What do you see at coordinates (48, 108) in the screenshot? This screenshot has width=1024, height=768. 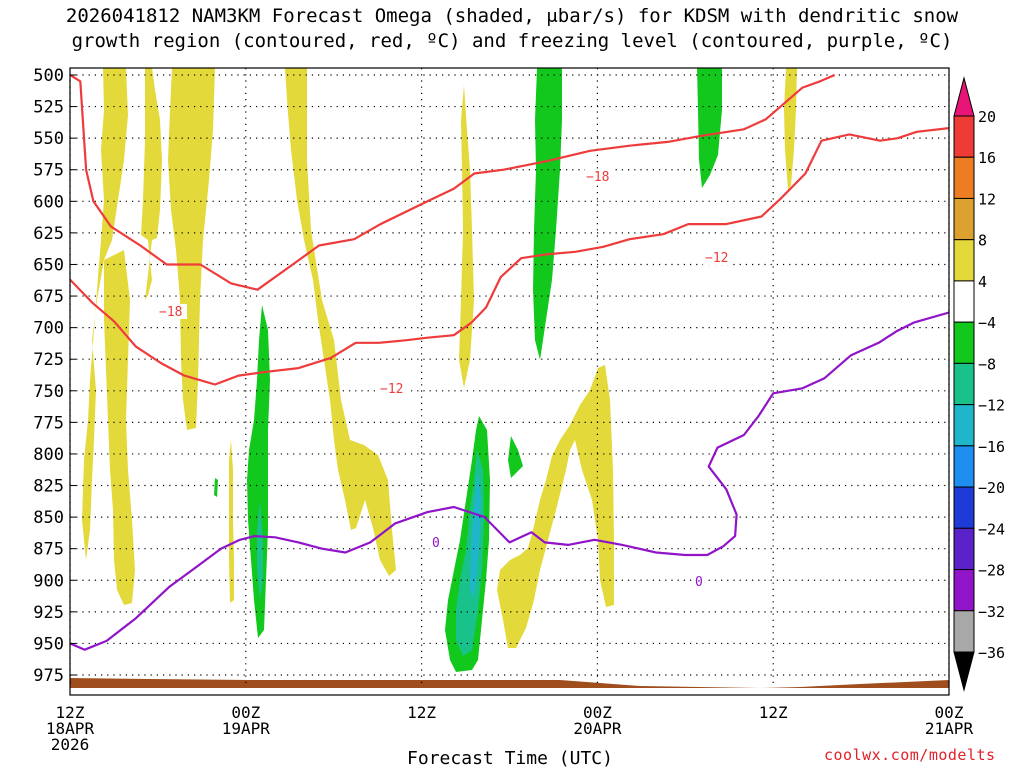 I see `y-tick-label: 525` at bounding box center [48, 108].